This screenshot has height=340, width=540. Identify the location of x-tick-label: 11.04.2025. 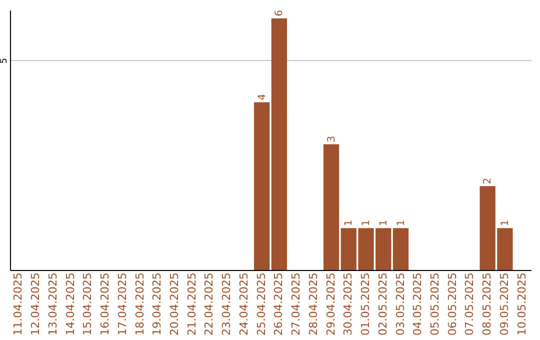
(18, 304).